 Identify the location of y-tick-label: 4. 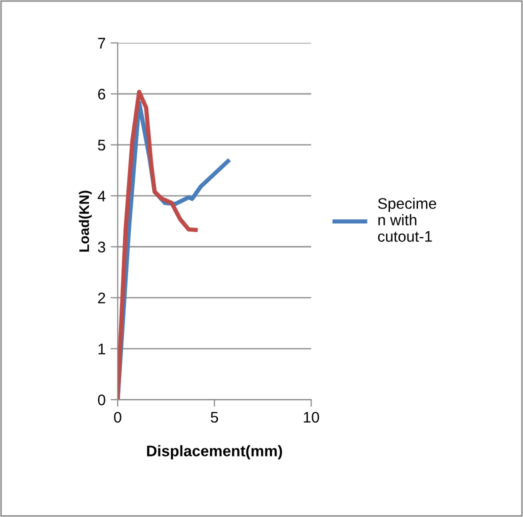
(102, 196).